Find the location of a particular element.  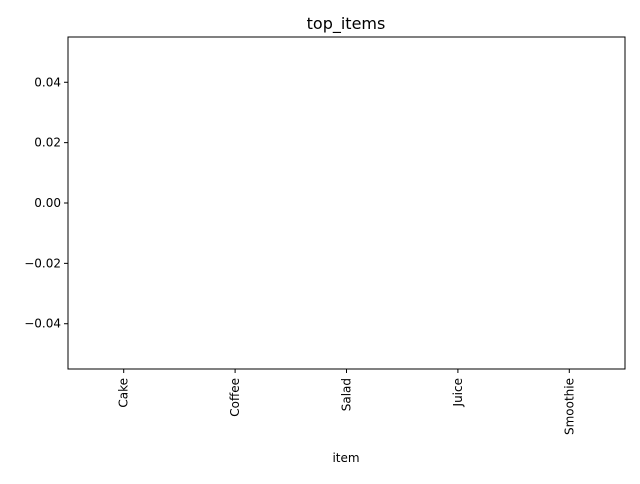

x-tick-label: Coffee is located at coordinates (235, 397).